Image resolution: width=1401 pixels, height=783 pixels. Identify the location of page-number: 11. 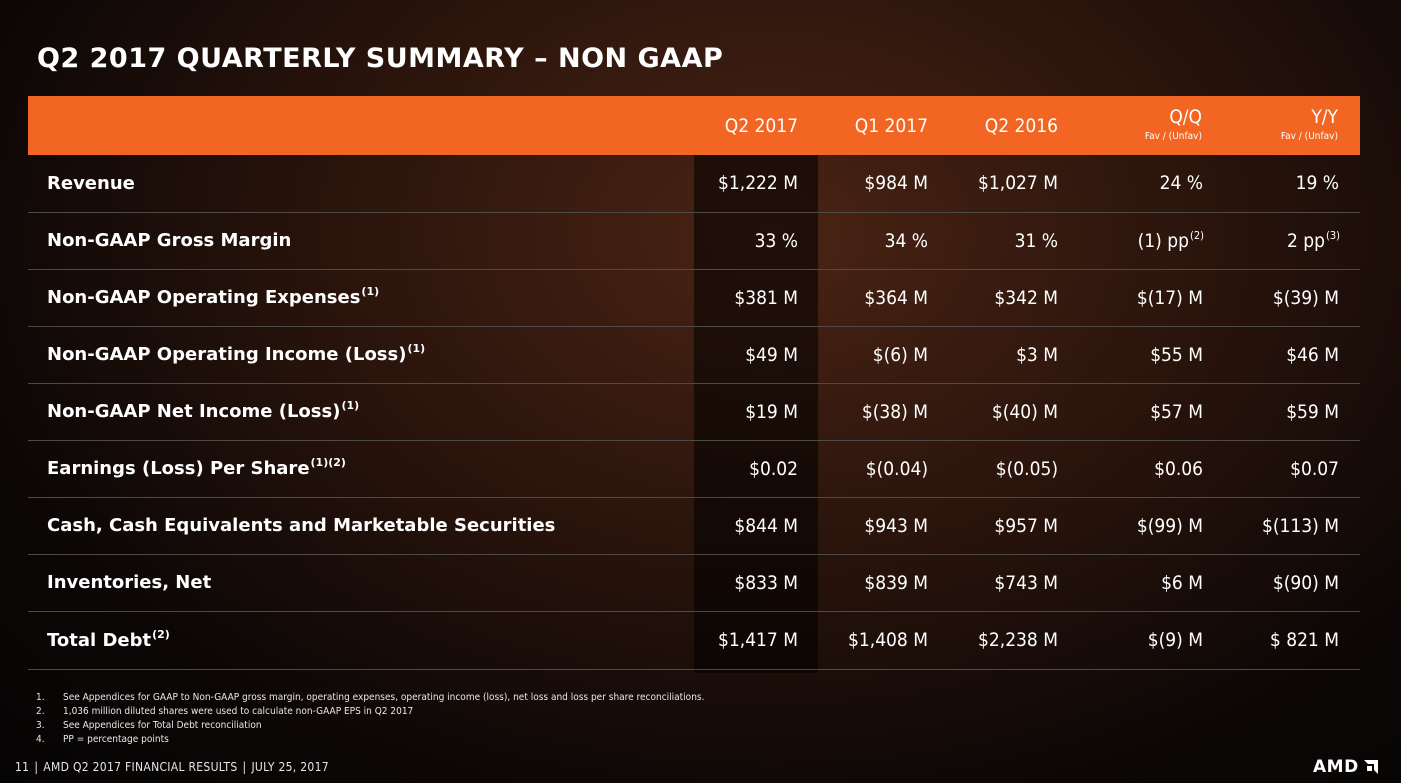
(22, 767).